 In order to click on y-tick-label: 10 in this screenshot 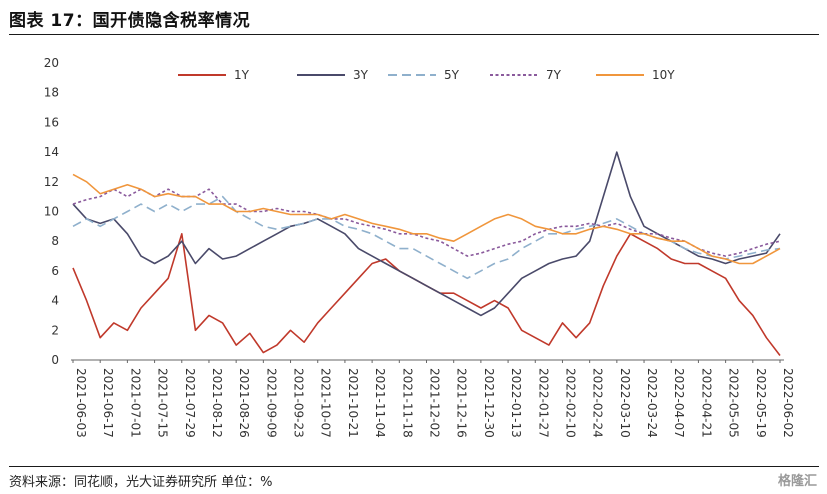, I will do `click(51, 212)`.